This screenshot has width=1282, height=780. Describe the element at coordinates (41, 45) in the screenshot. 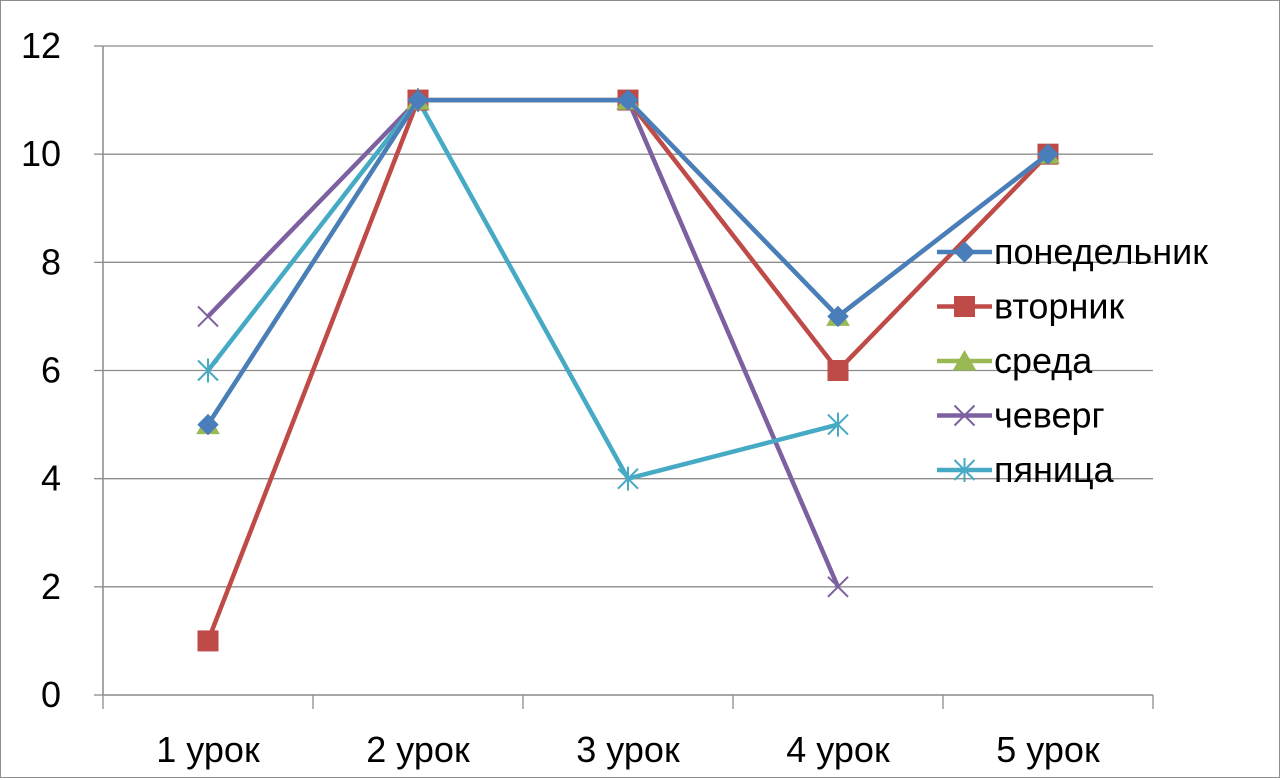

I see `y-tick-label: 12` at that location.